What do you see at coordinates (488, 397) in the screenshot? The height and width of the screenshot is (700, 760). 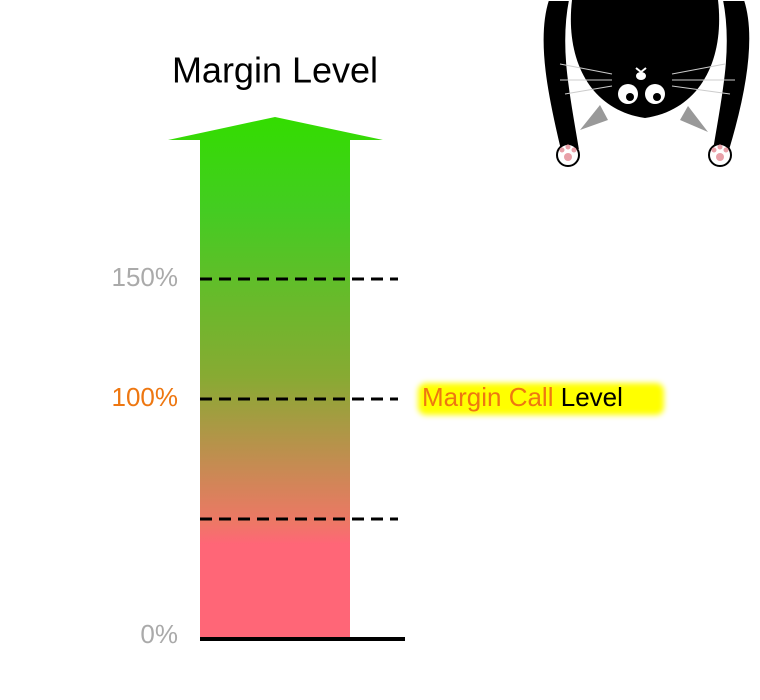 I see `callout-highlight: Margin Call` at bounding box center [488, 397].